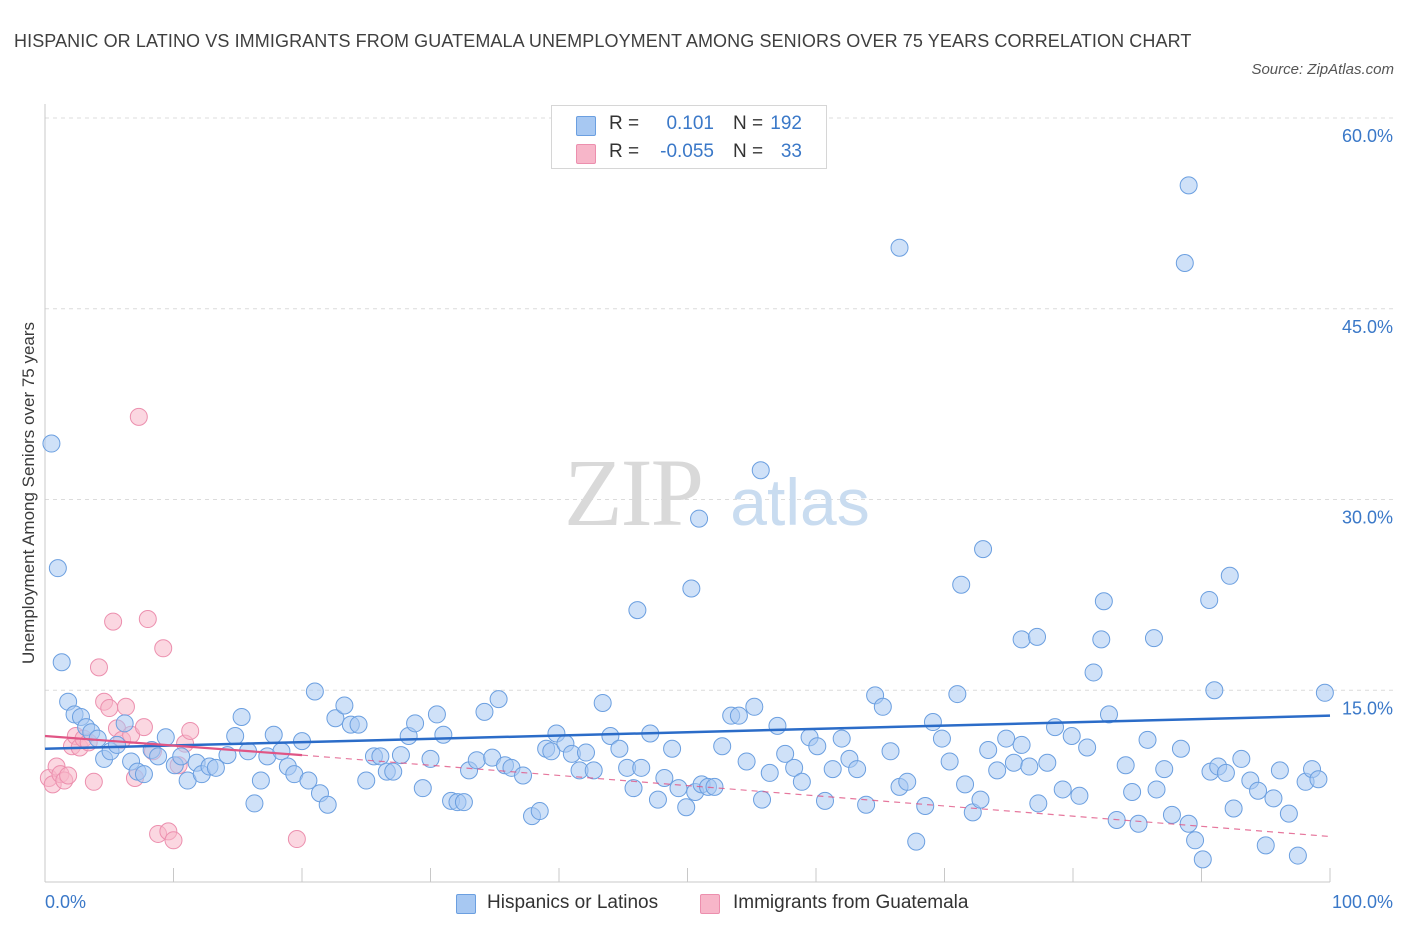  What do you see at coordinates (624, 151) in the screenshot?
I see `r-label: R =` at bounding box center [624, 151].